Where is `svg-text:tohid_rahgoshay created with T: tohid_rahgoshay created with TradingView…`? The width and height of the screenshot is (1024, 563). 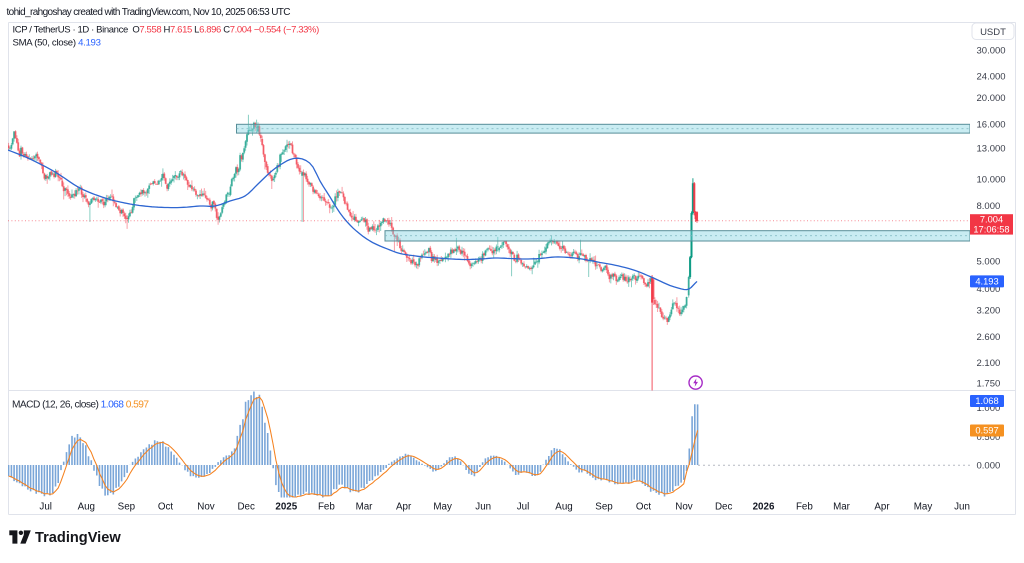 svg-text:tohid_rahgoshay created with T: tohid_rahgoshay created with TradingView… is located at coordinates (149, 12).